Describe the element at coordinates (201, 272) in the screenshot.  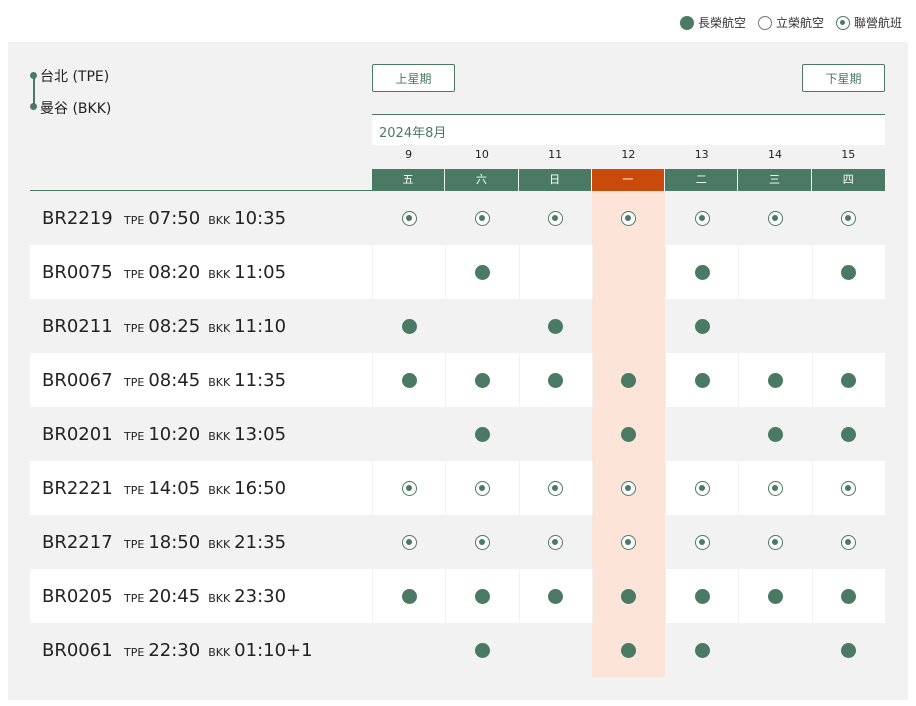
I see `flight-info: BR0075 TPE 08:20 BKK 11:05` at that location.